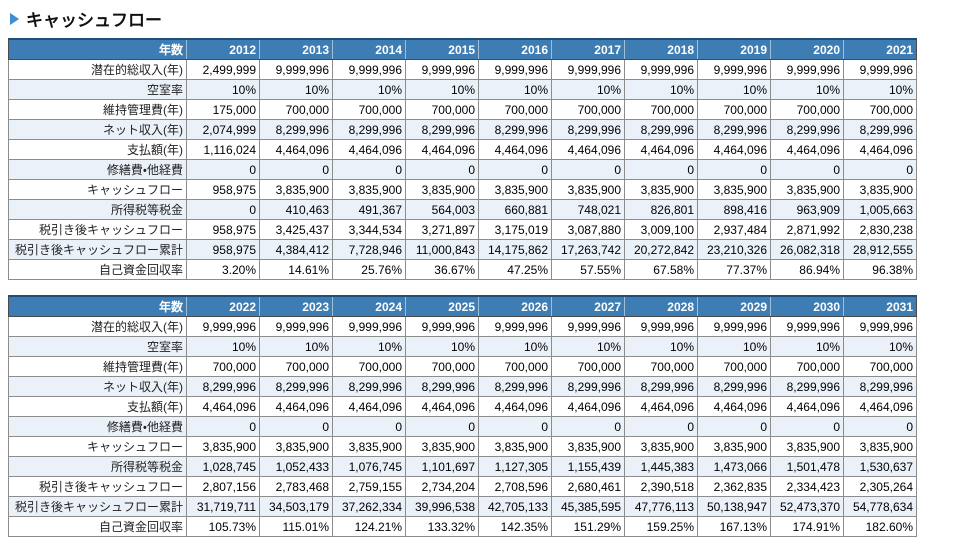 The height and width of the screenshot is (555, 956). What do you see at coordinates (588, 249) in the screenshot?
I see `value-cell: 17,263,742` at bounding box center [588, 249].